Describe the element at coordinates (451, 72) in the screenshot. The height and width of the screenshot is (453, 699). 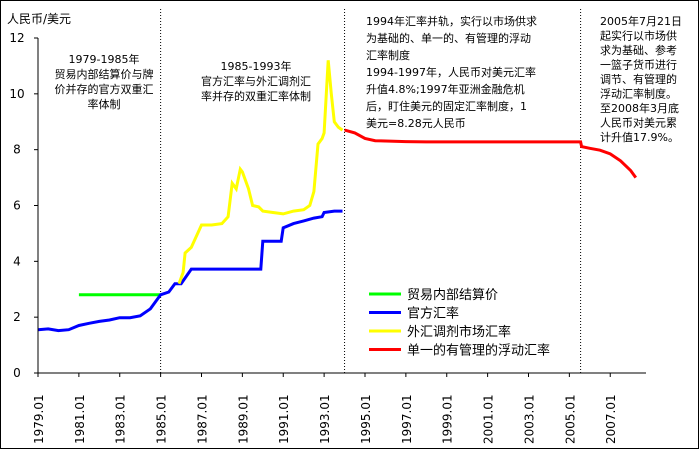
I see `annotation-line: 1994-1997年，人民币对美元汇率` at that location.